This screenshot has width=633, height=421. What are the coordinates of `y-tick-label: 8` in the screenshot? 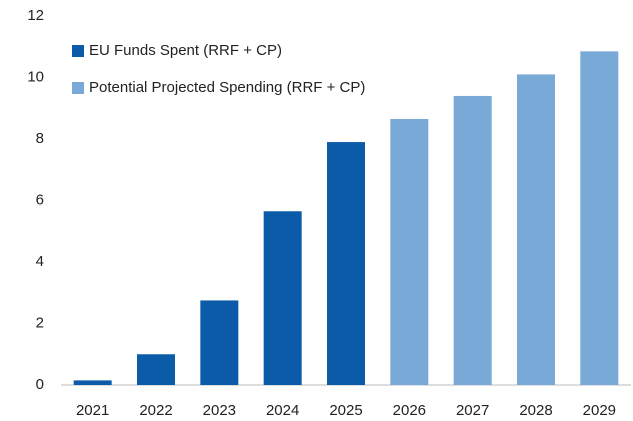 It's located at (40, 138).